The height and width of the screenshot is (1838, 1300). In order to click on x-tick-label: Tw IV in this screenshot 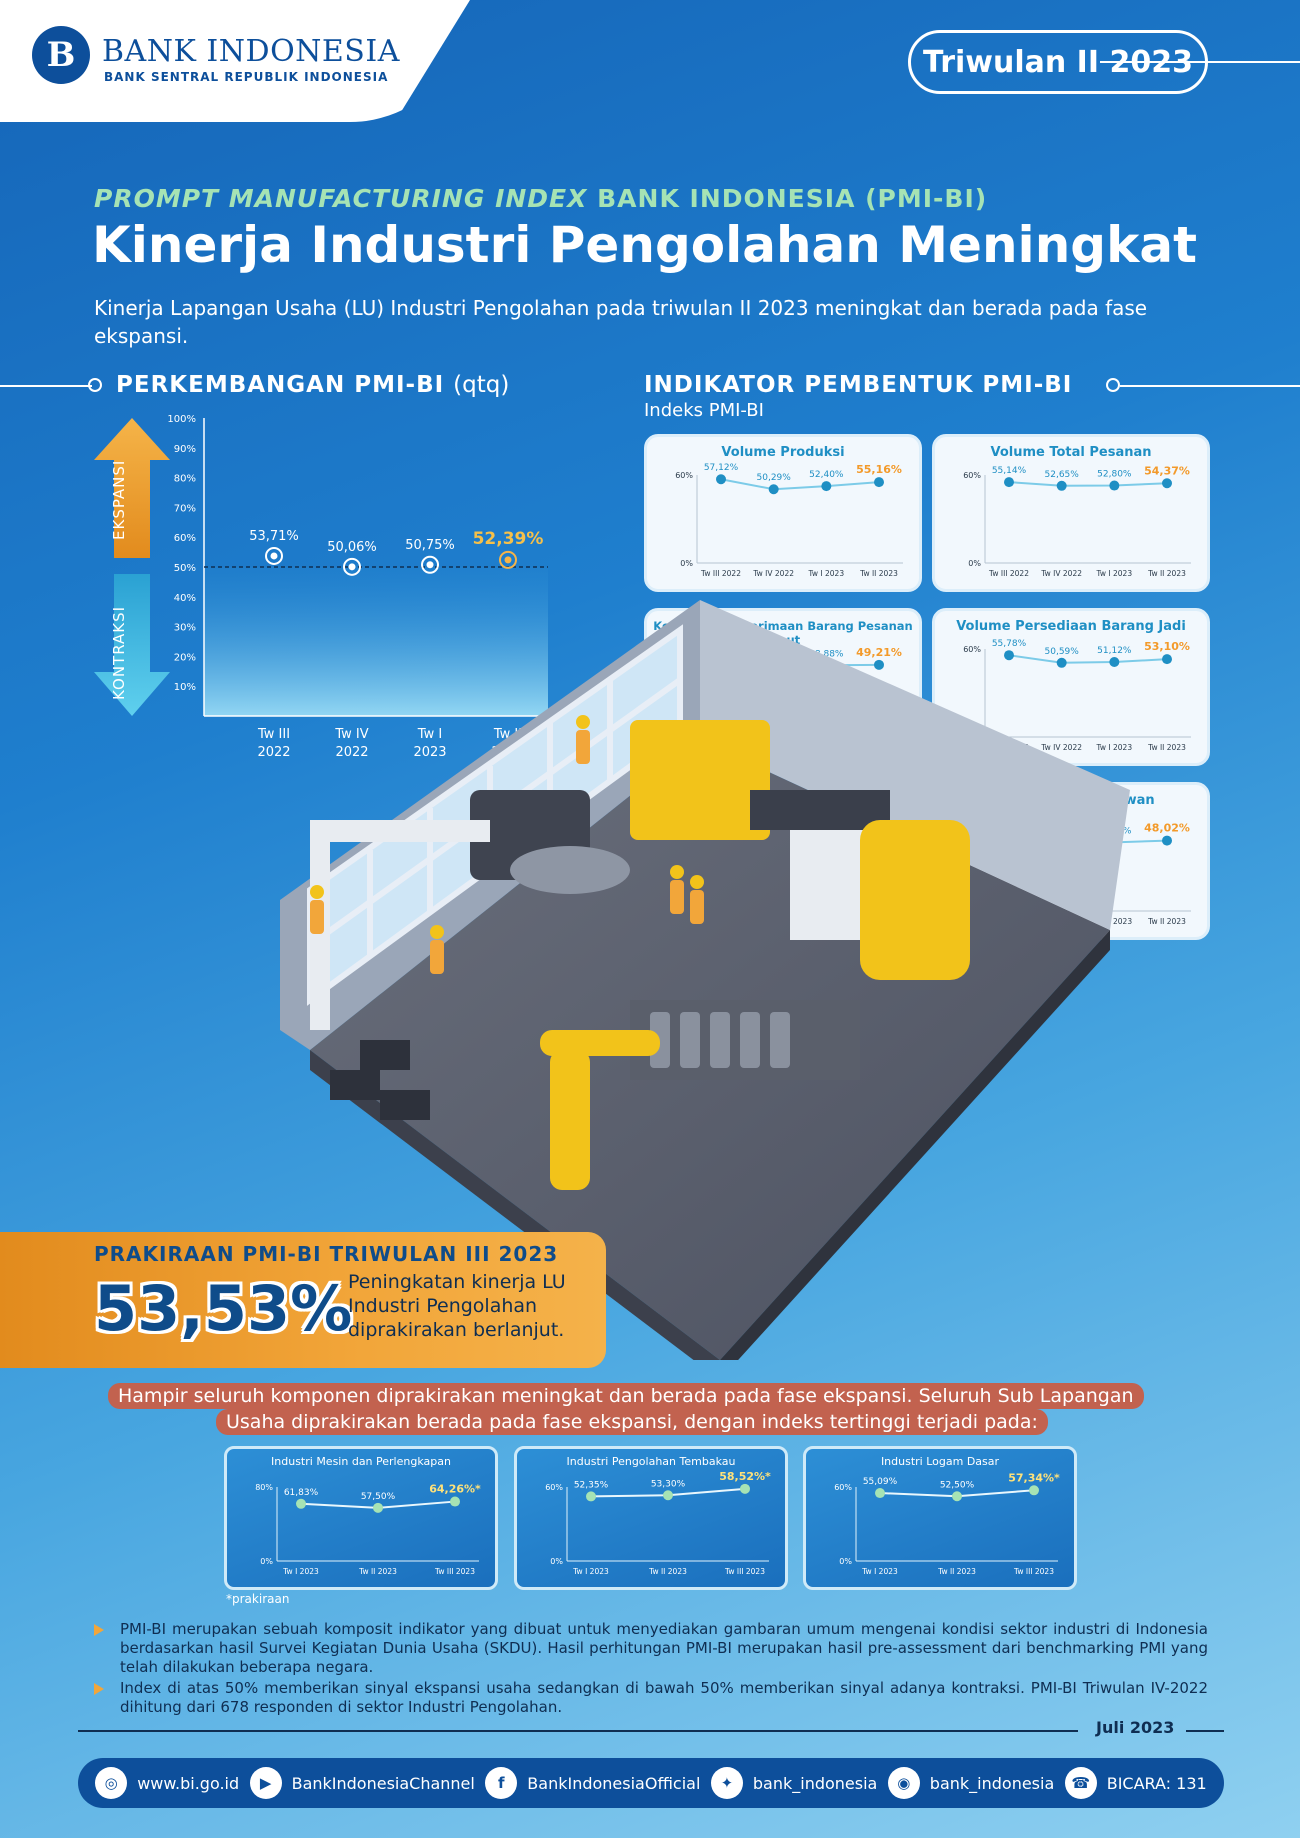, I will do `click(351, 734)`.